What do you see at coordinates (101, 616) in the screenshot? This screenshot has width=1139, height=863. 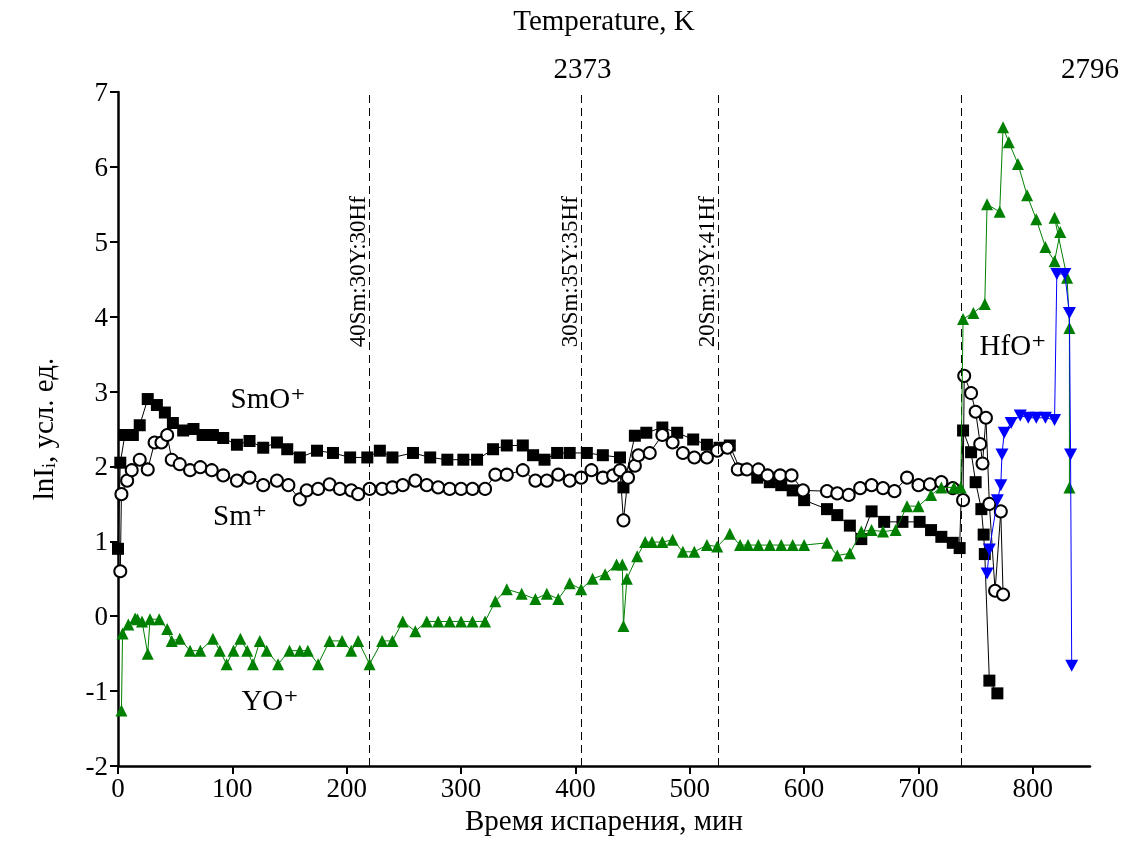 I see `y-tick-label: 0` at bounding box center [101, 616].